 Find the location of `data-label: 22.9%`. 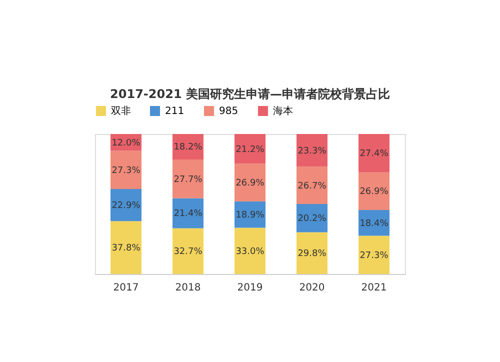

data-label: 22.9% is located at coordinates (126, 206).